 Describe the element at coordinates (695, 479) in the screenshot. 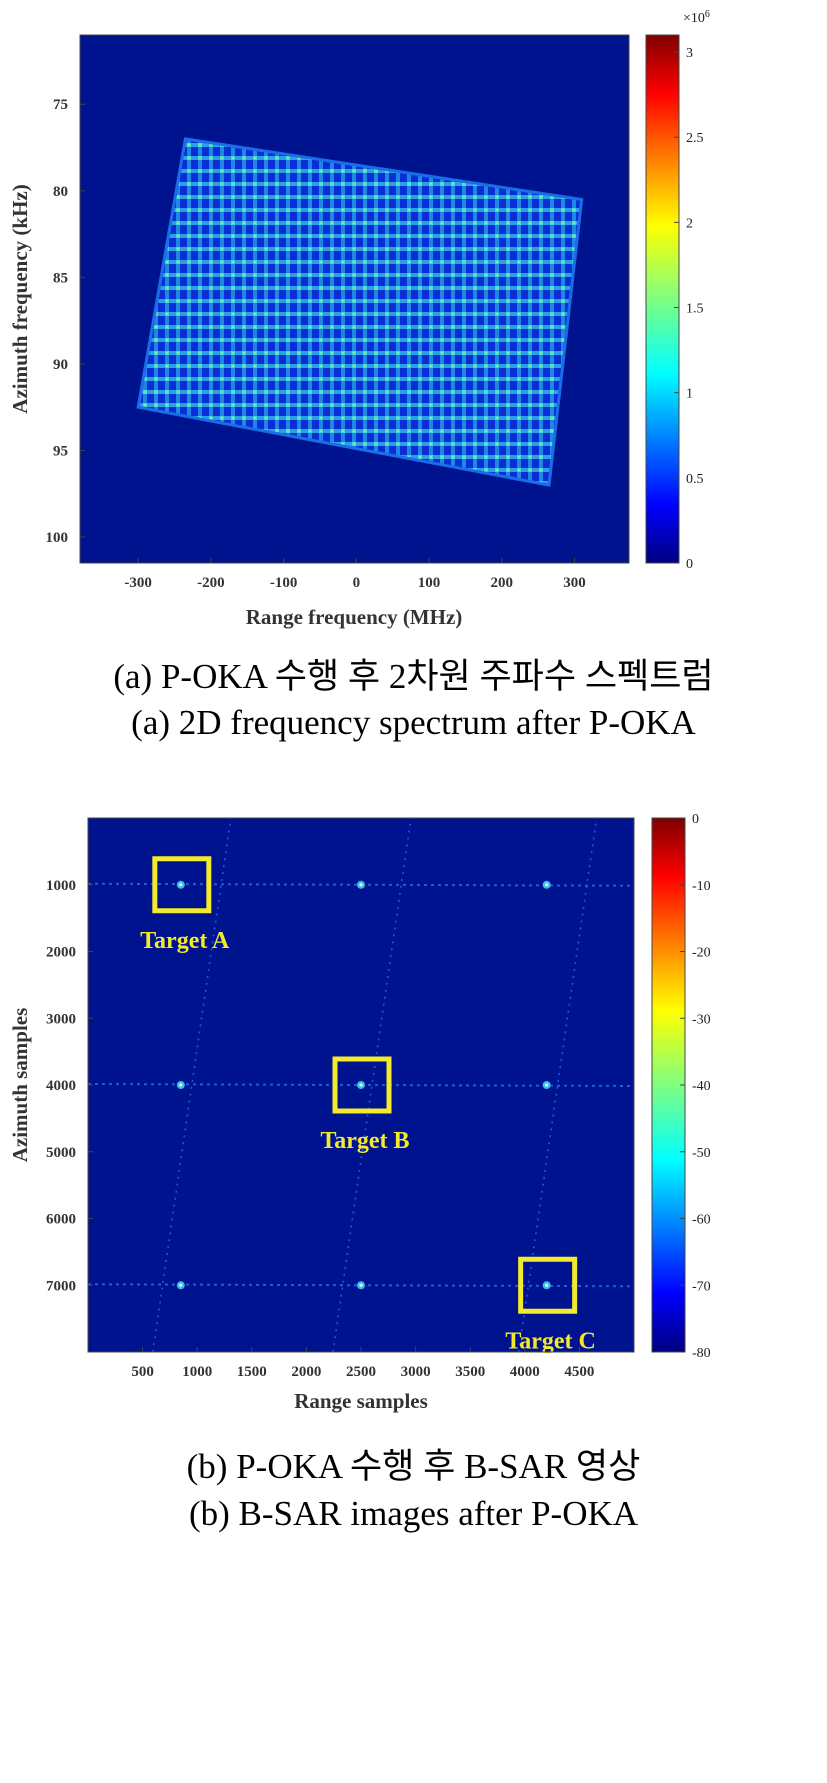

I see `colorbar-a-tick-label: 0.5` at that location.